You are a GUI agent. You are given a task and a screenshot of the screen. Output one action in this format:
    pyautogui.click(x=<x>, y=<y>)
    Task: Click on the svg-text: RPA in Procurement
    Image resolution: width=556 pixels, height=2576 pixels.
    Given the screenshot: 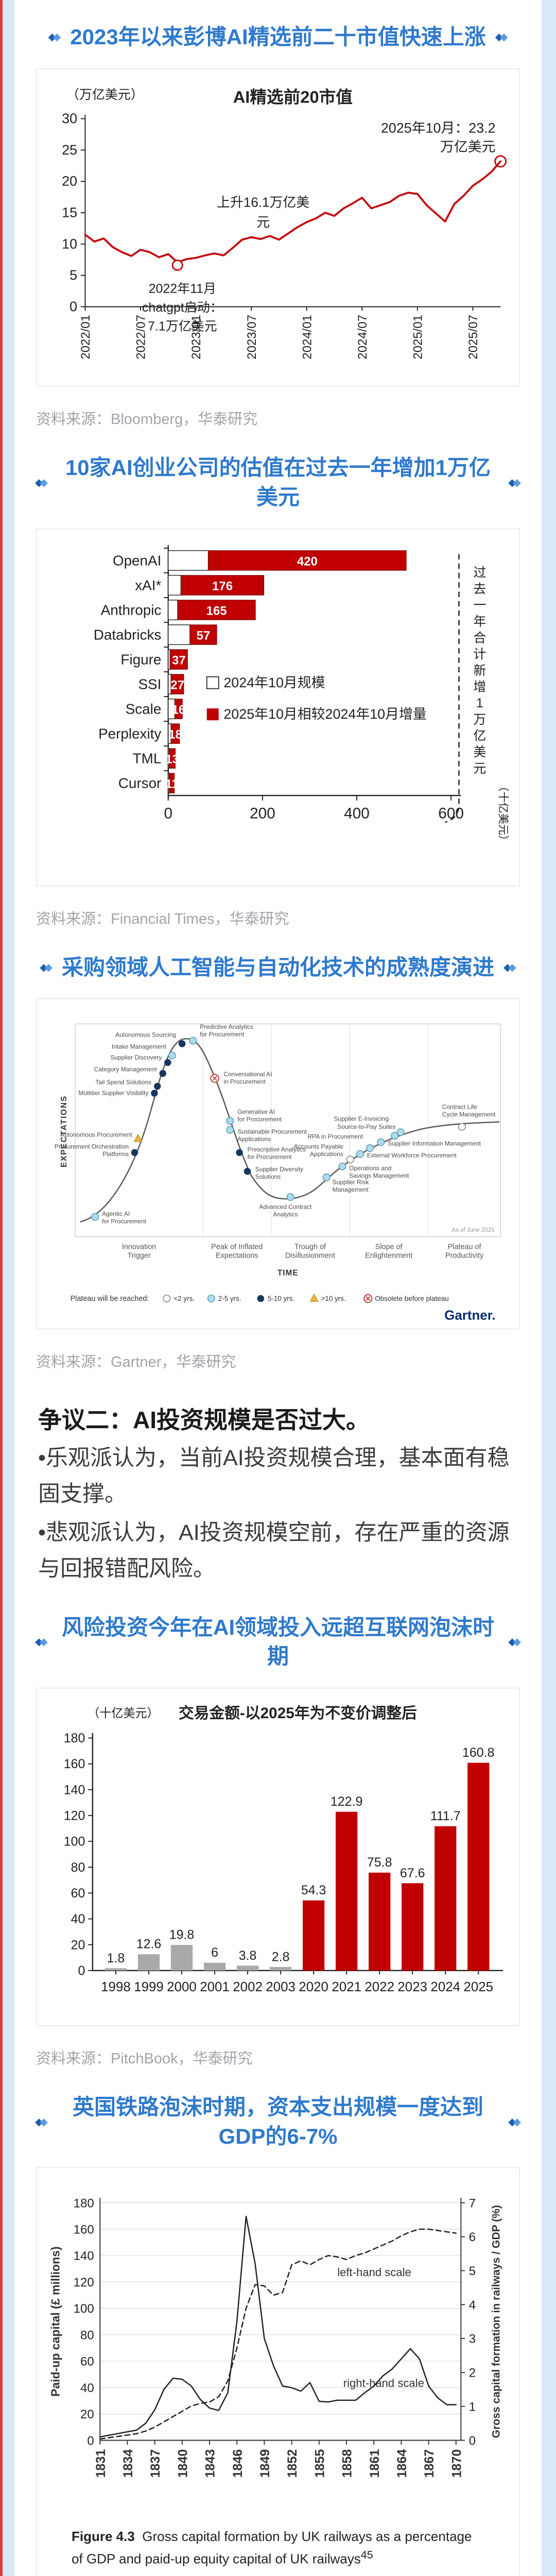 What is the action you would take?
    pyautogui.click(x=335, y=1137)
    